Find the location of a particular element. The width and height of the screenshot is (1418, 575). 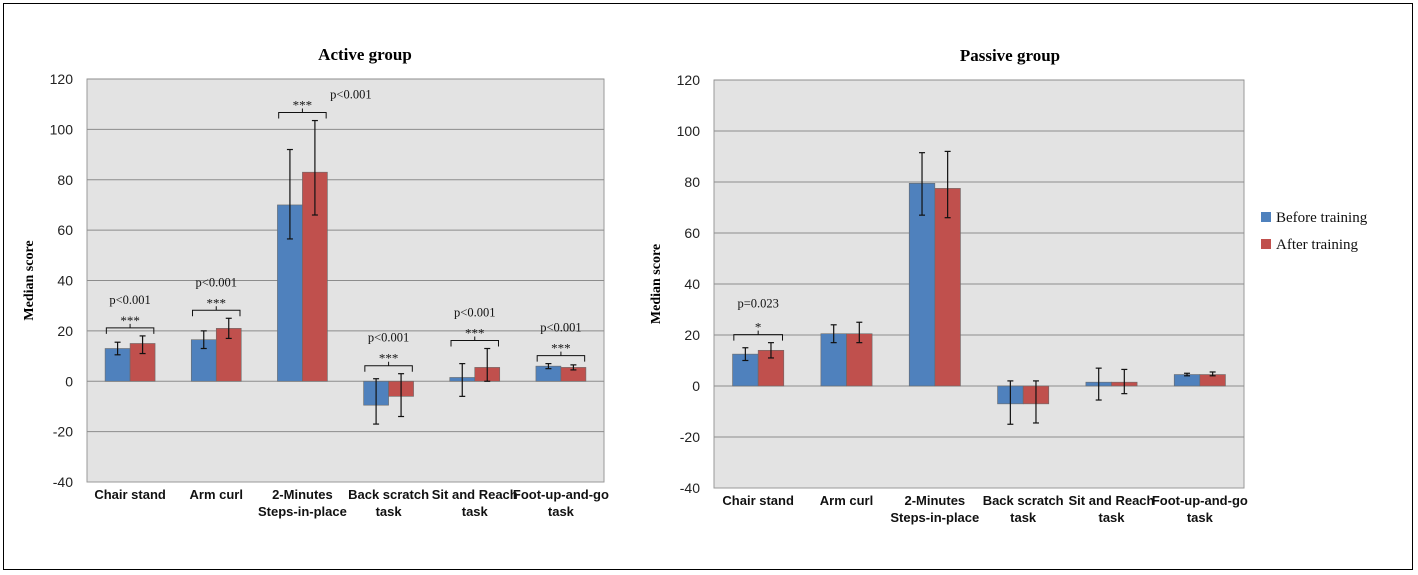

legend-swatch-after is located at coordinates (1266, 244).